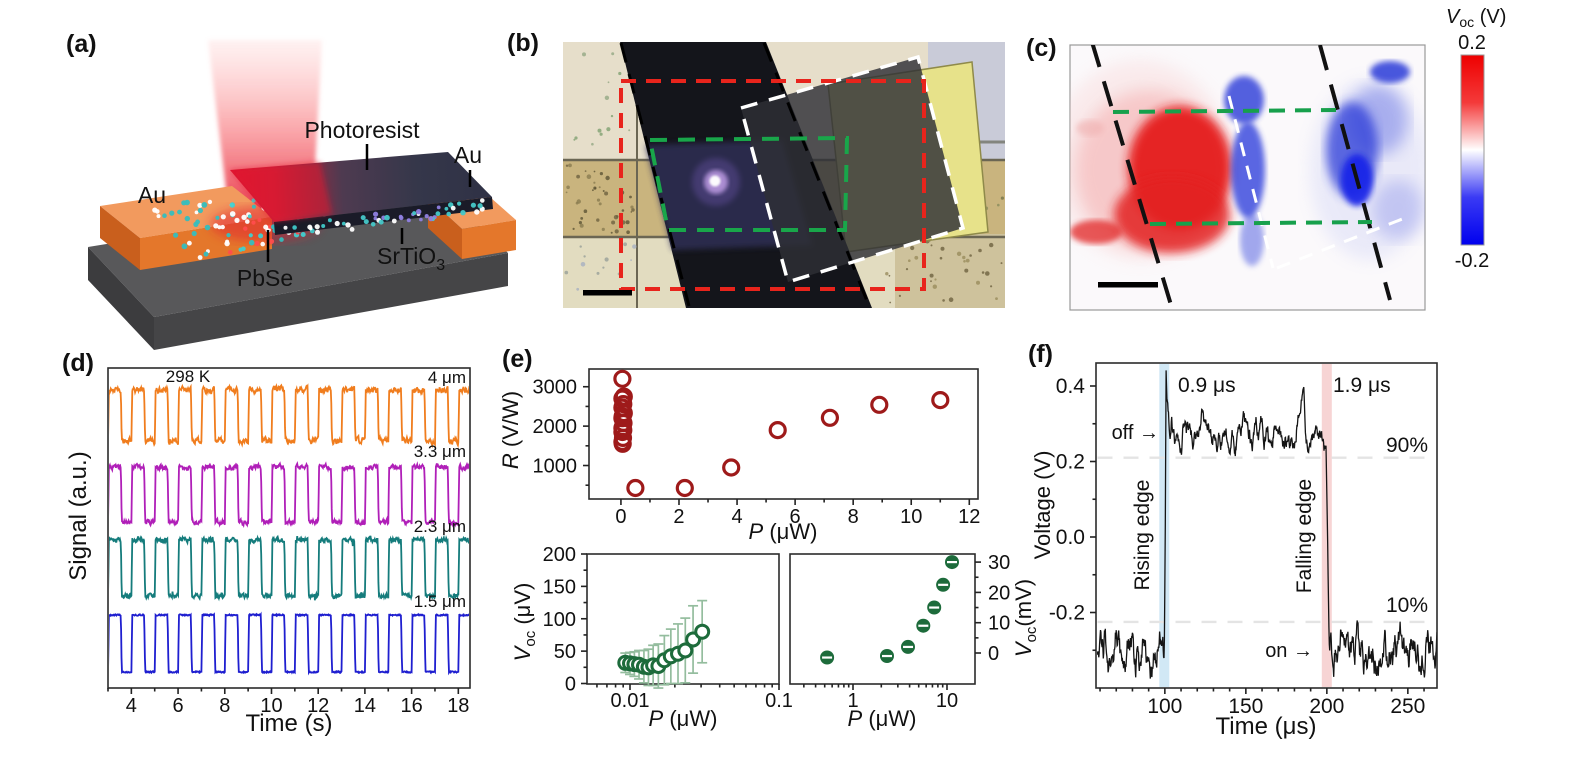 This screenshot has height=766, width=1569. What do you see at coordinates (440, 526) in the screenshot?
I see `series-label-2-3um: 2.3 μm` at bounding box center [440, 526].